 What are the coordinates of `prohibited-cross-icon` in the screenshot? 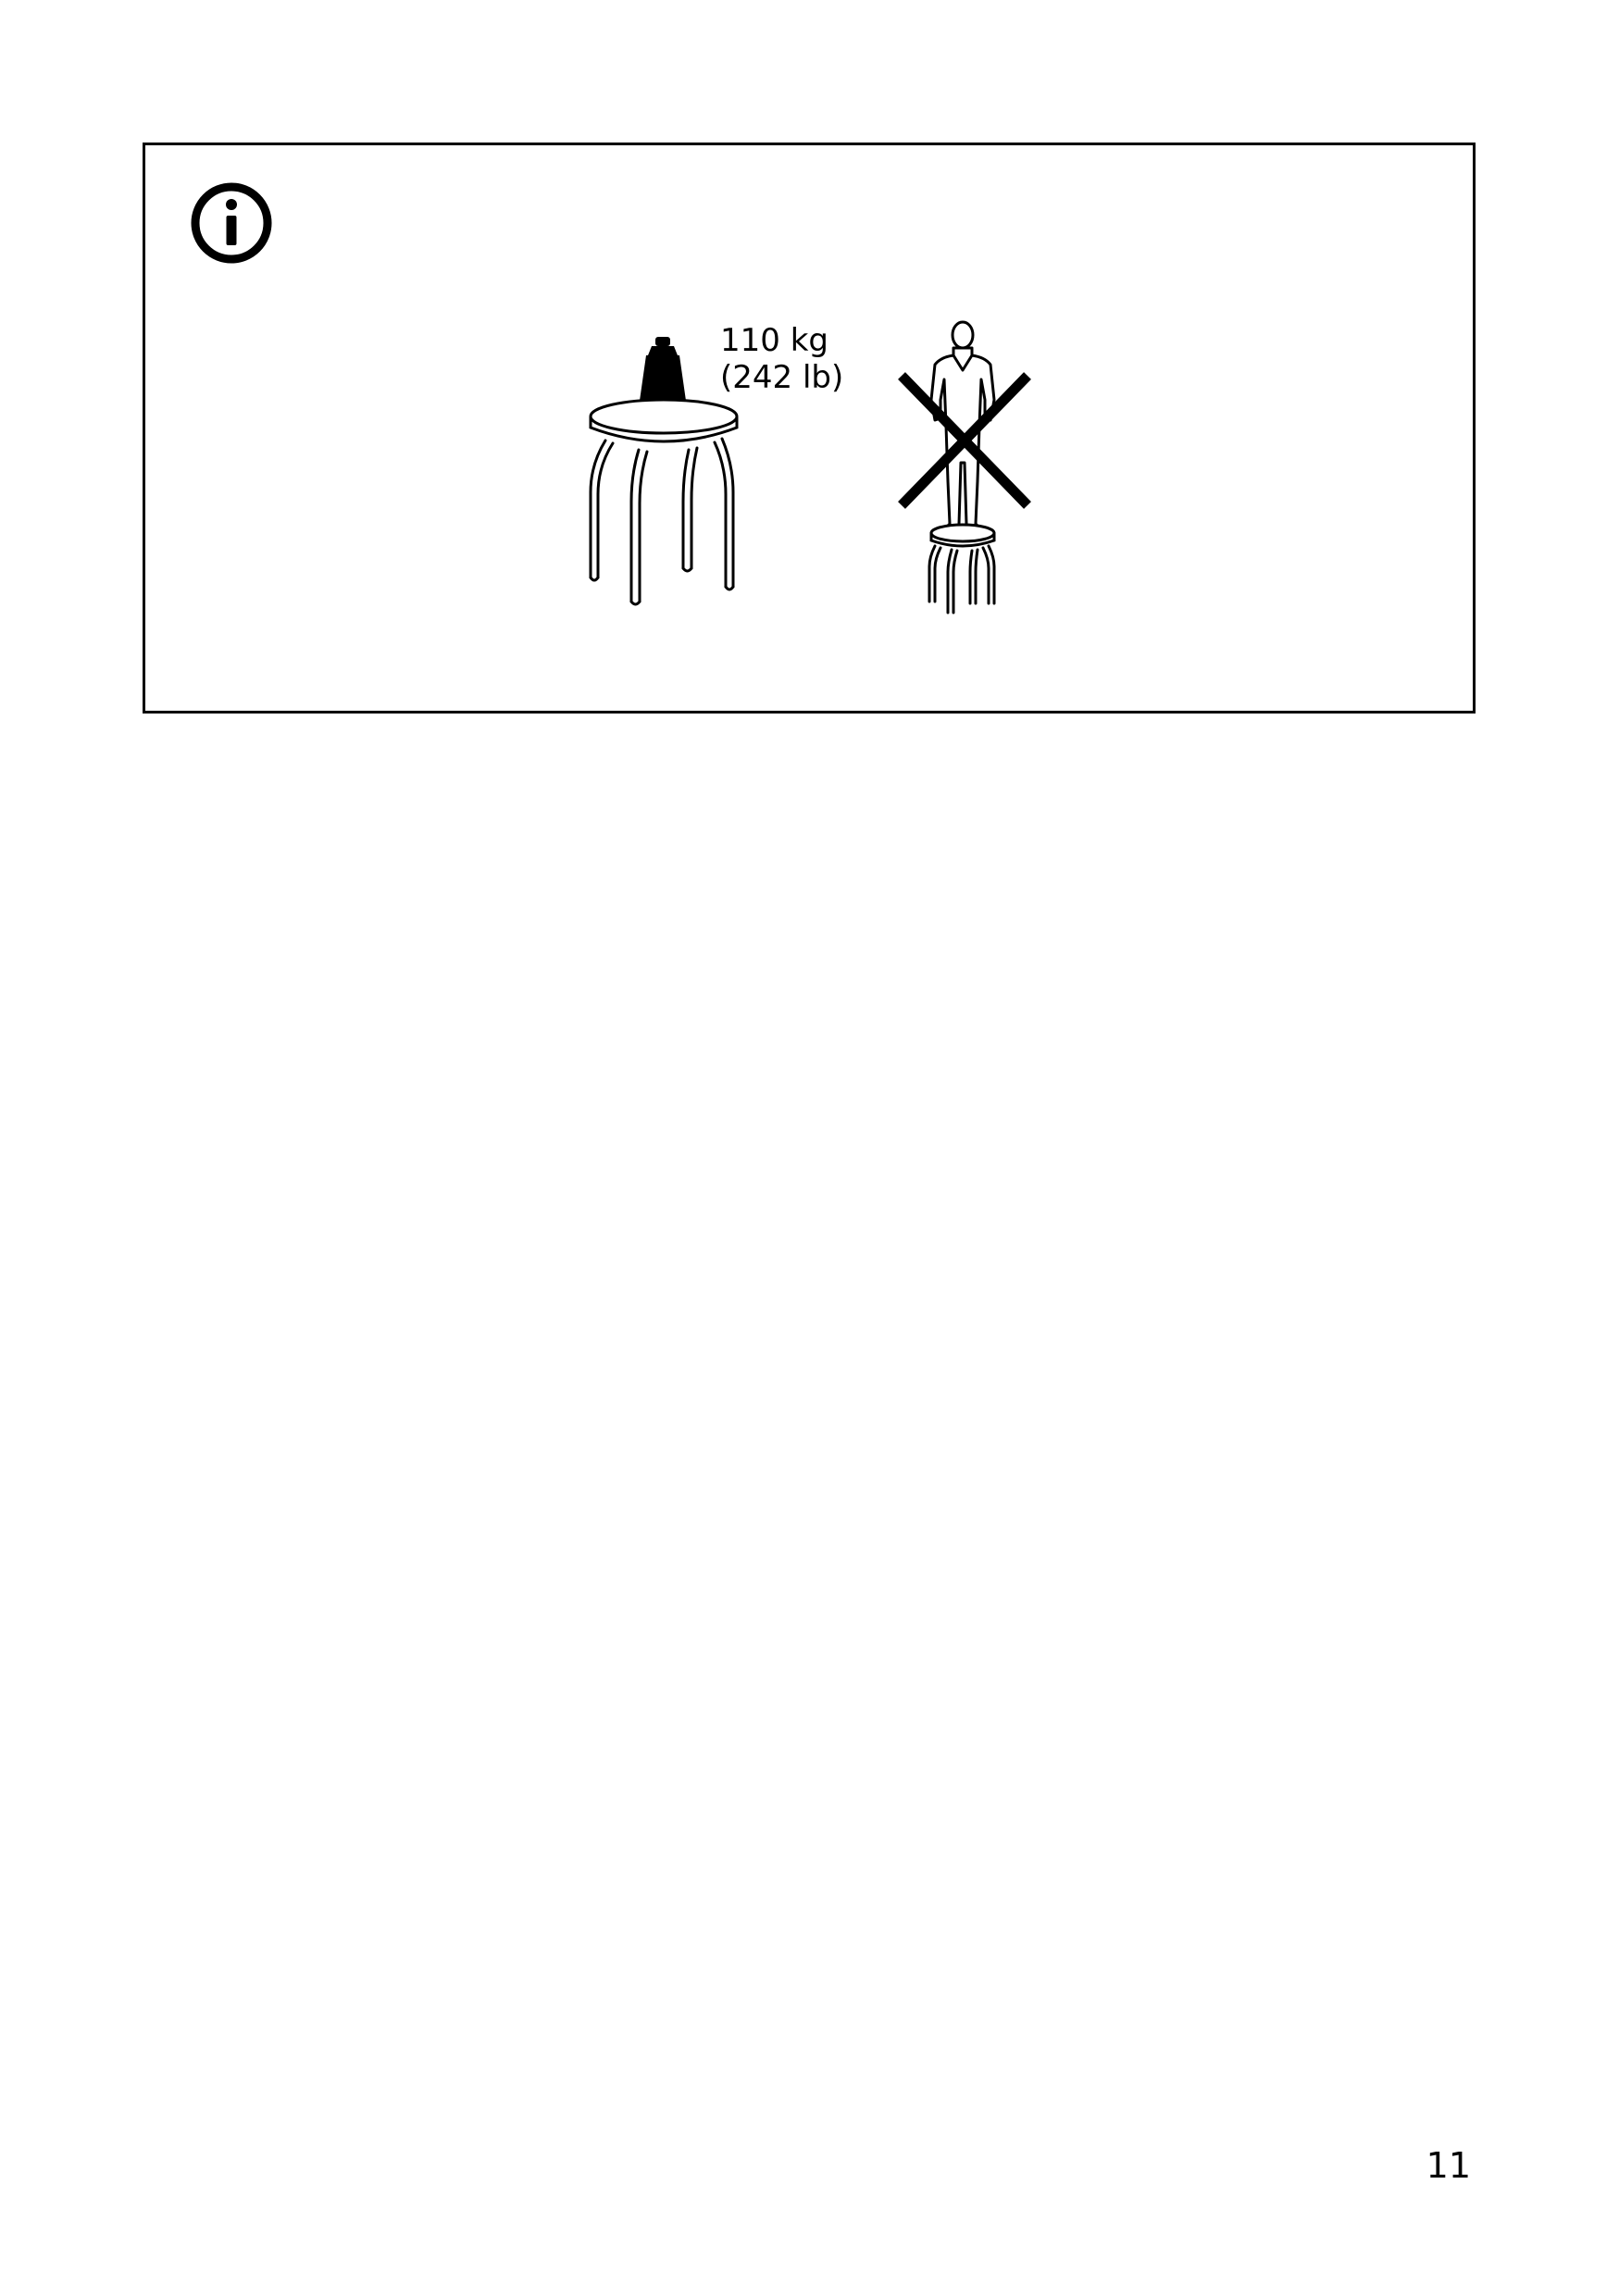 It's located at (965, 441).